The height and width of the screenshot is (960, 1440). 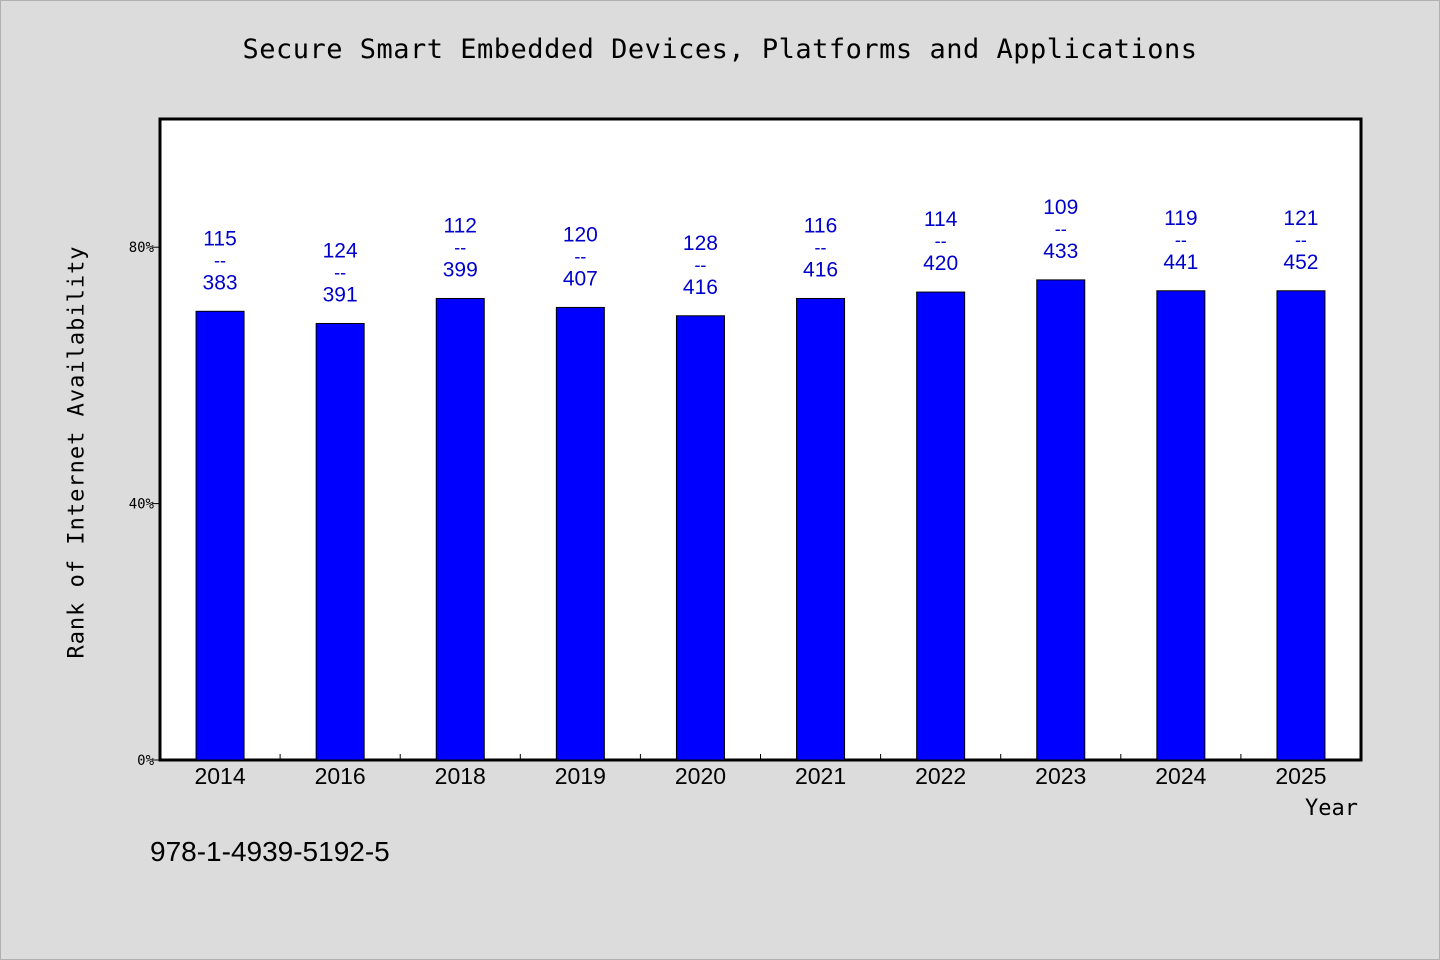 What do you see at coordinates (700, 538) in the screenshot?
I see `bar-2020` at bounding box center [700, 538].